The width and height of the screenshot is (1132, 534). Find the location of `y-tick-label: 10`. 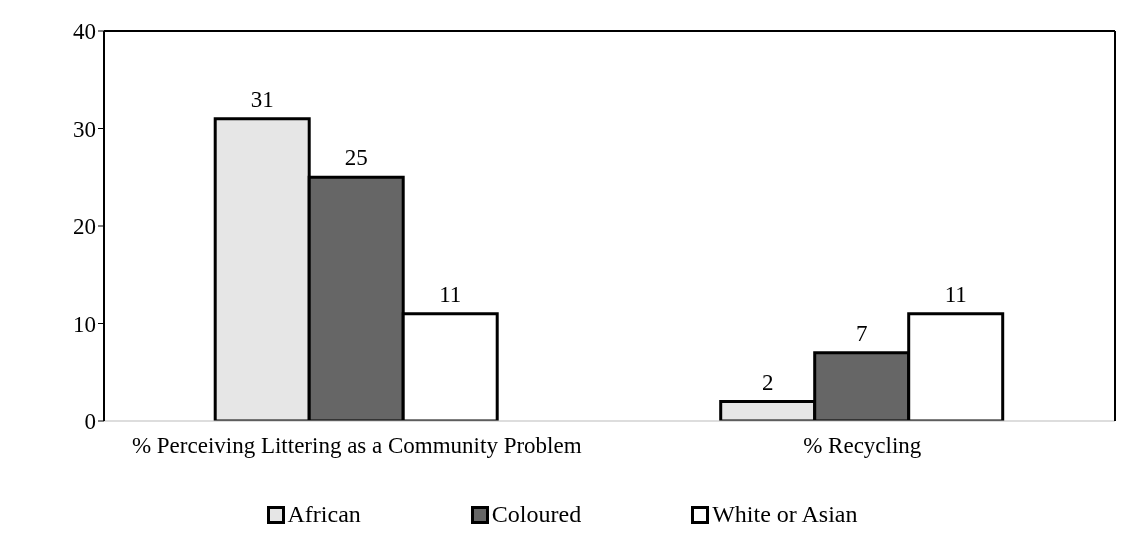

y-tick-label: 10 is located at coordinates (84, 324).